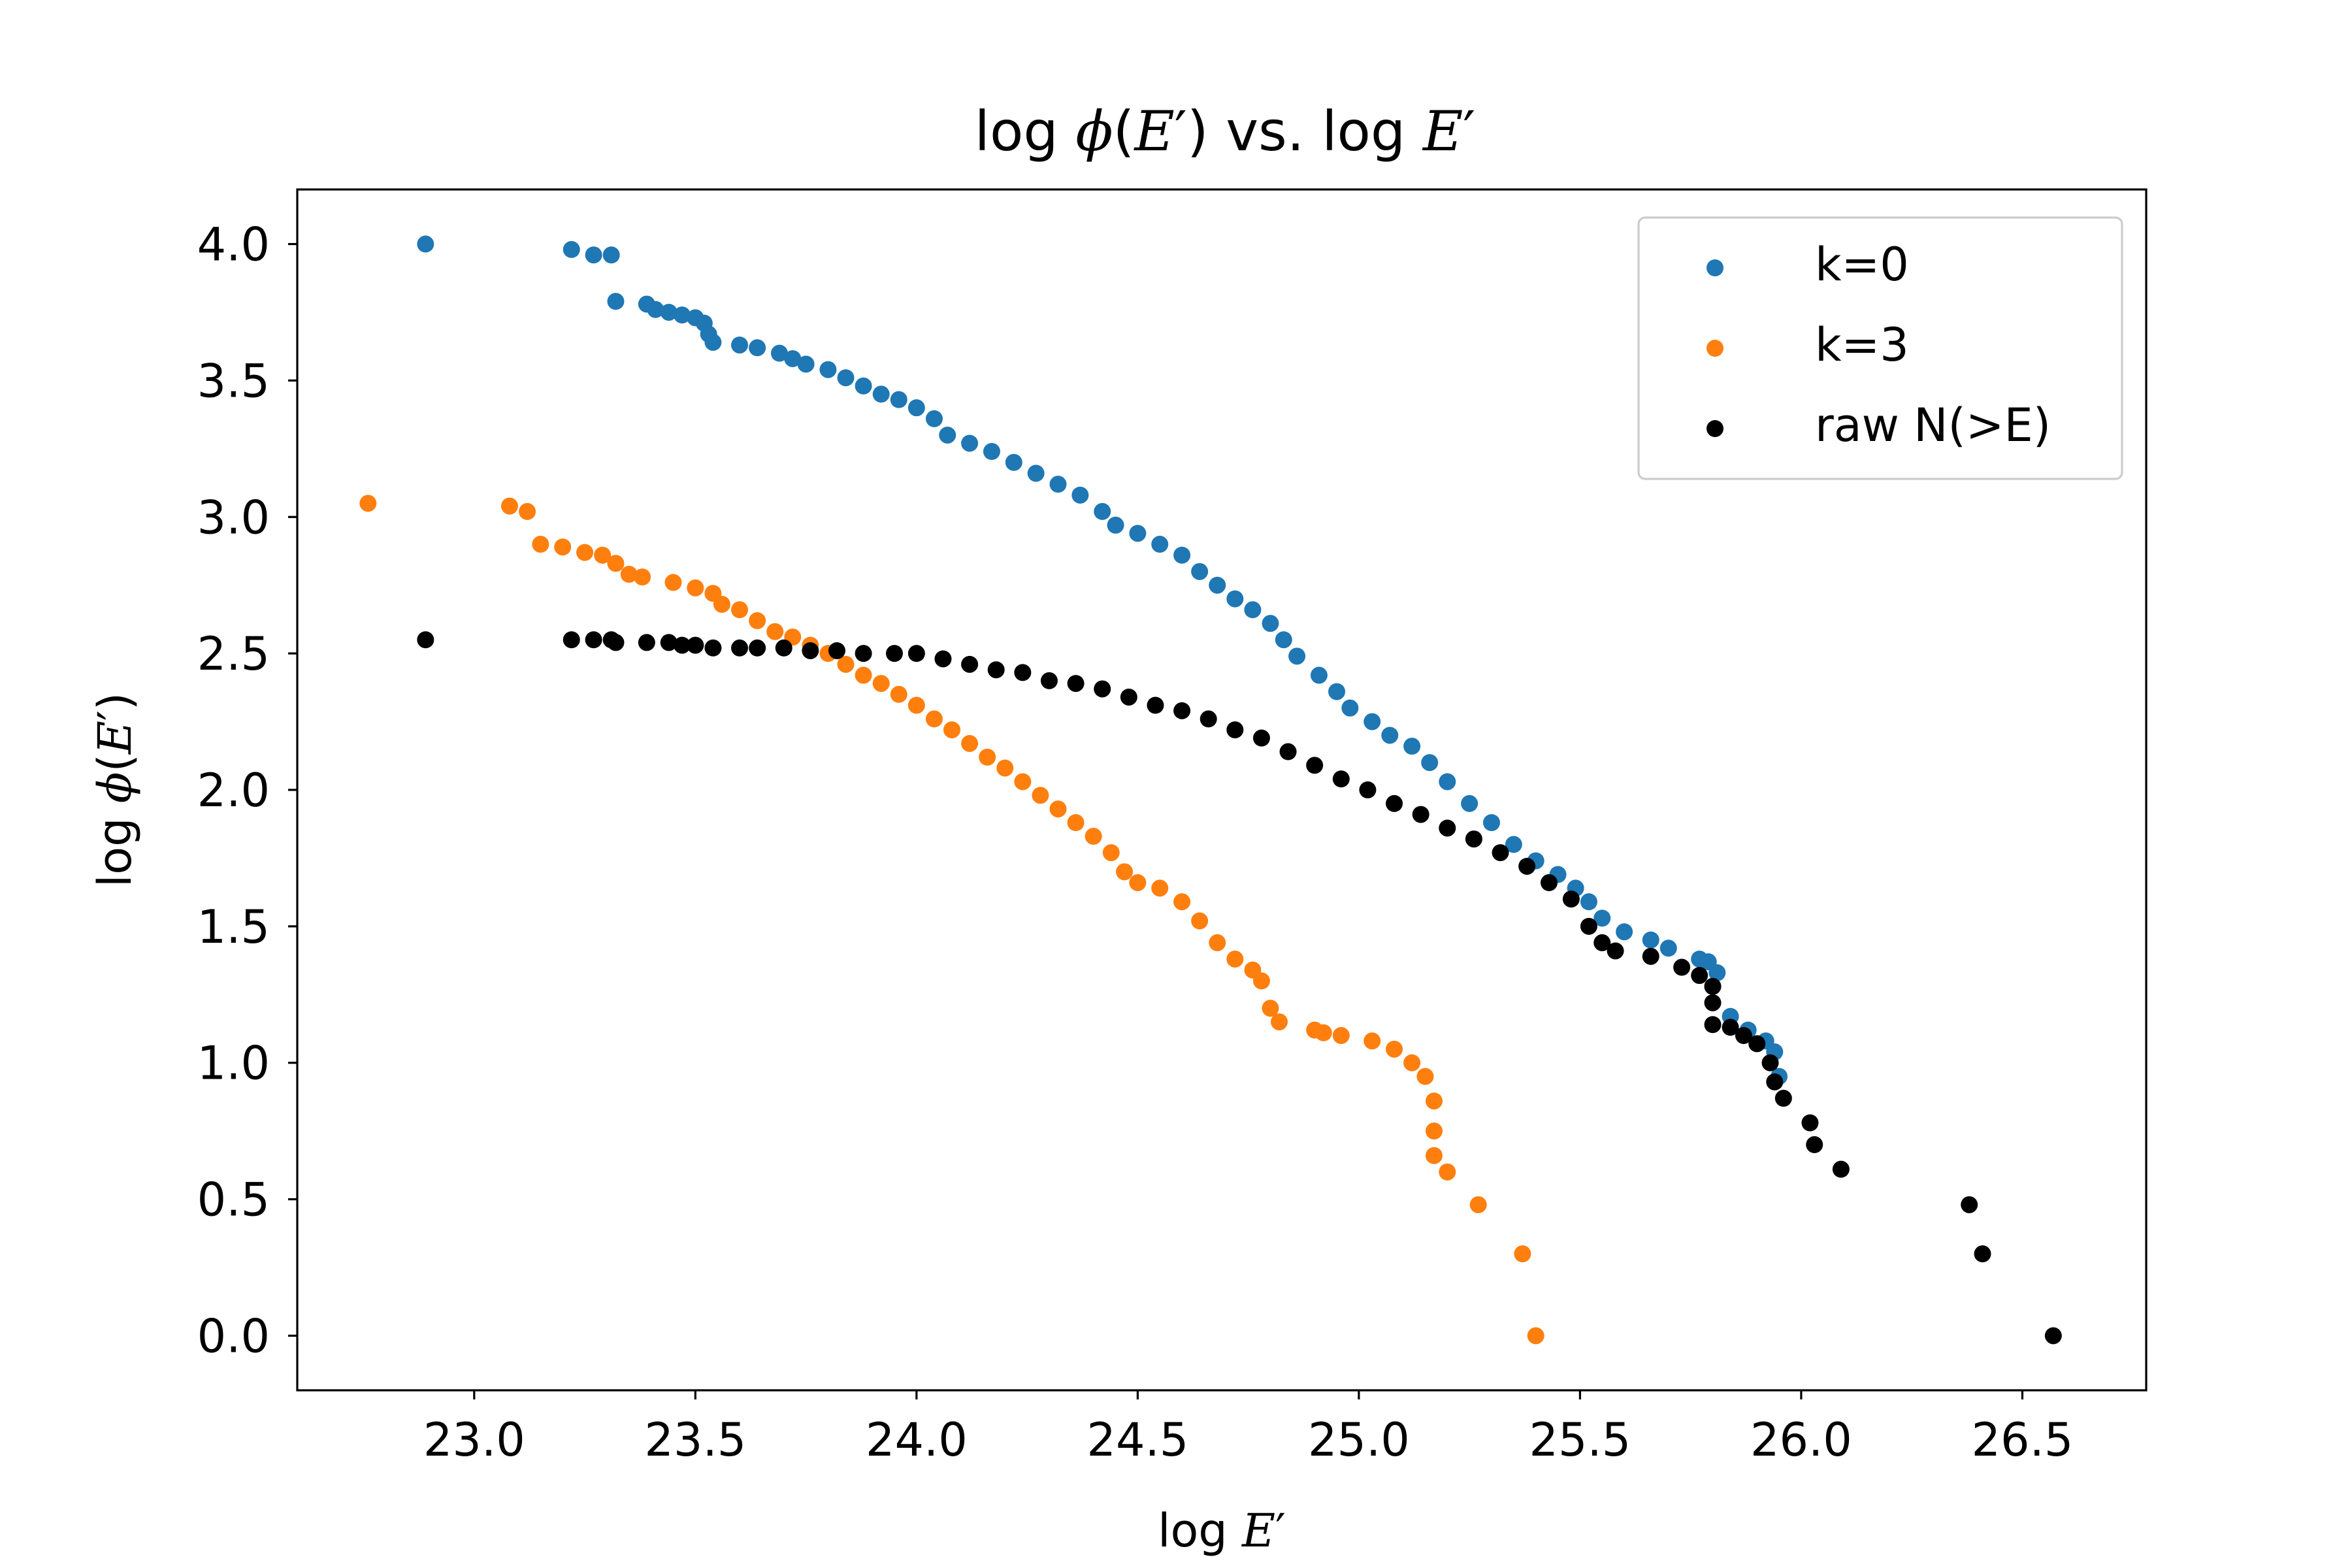  Describe the element at coordinates (1225, 131) in the screenshot. I see `chart-title: log ϕ(E′) vs. log E′` at that location.